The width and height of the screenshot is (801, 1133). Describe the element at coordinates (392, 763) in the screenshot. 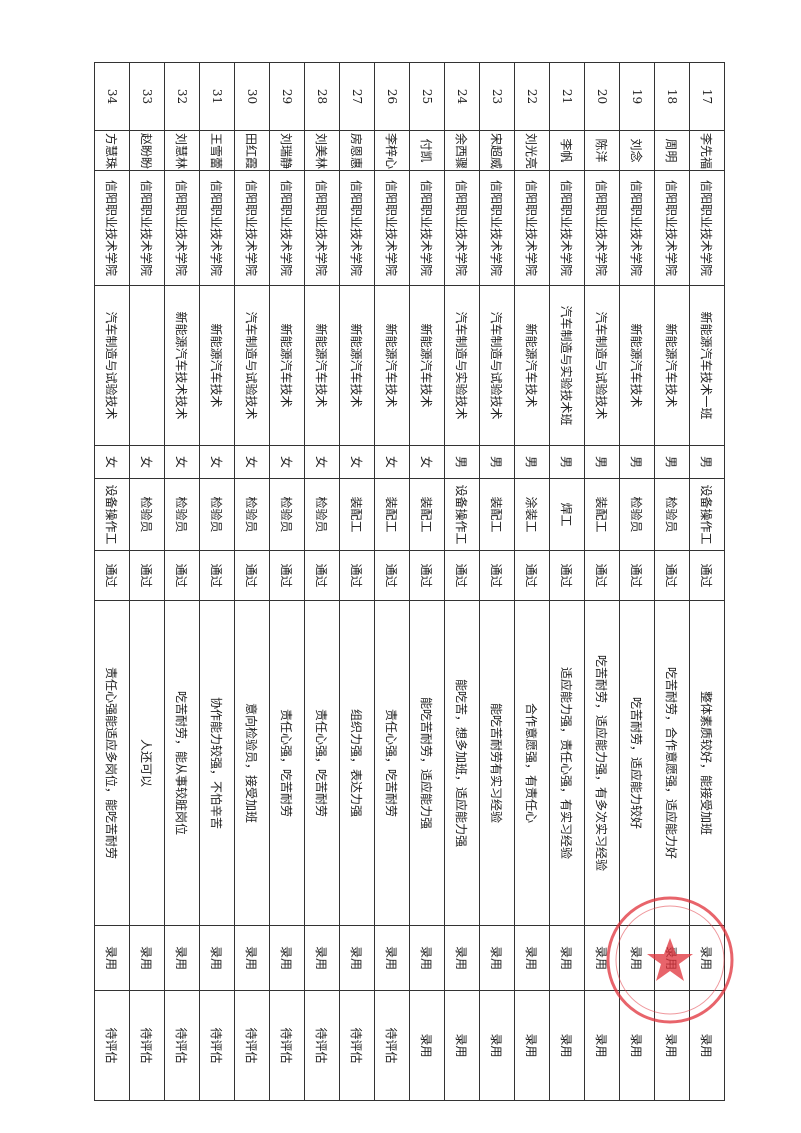

I see `table-cell: 责任心强，吃苦耐劳` at that location.